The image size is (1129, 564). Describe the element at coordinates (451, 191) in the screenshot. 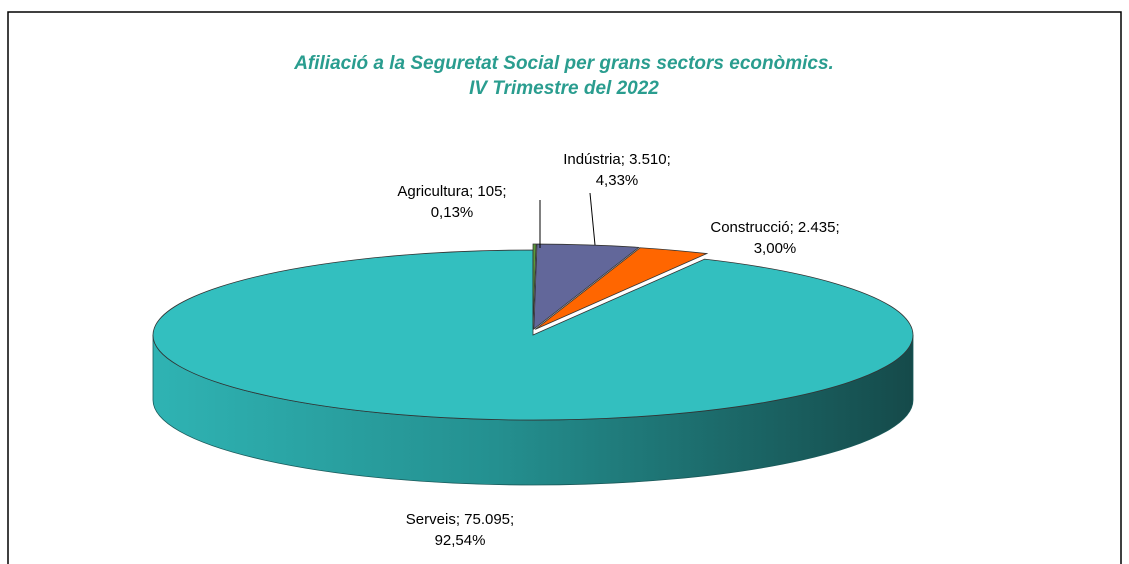

I see `data-label: Agricultura; 105;` at that location.